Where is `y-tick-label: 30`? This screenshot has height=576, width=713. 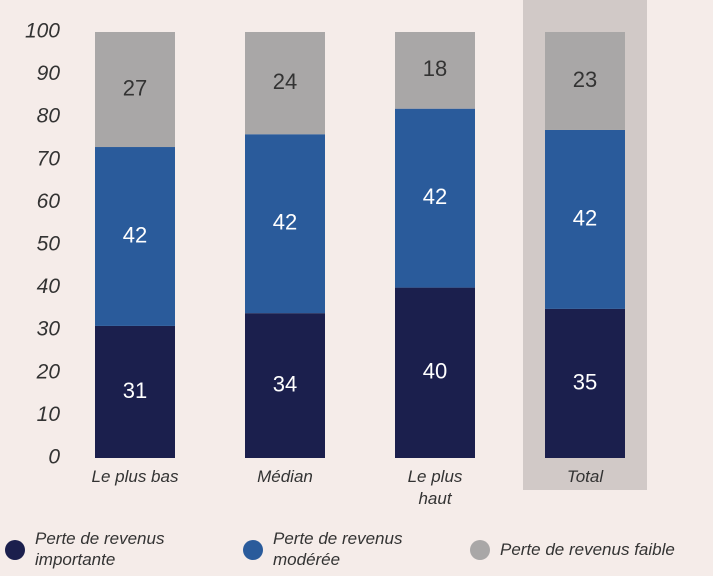
y-tick-label: 30 is located at coordinates (49, 329).